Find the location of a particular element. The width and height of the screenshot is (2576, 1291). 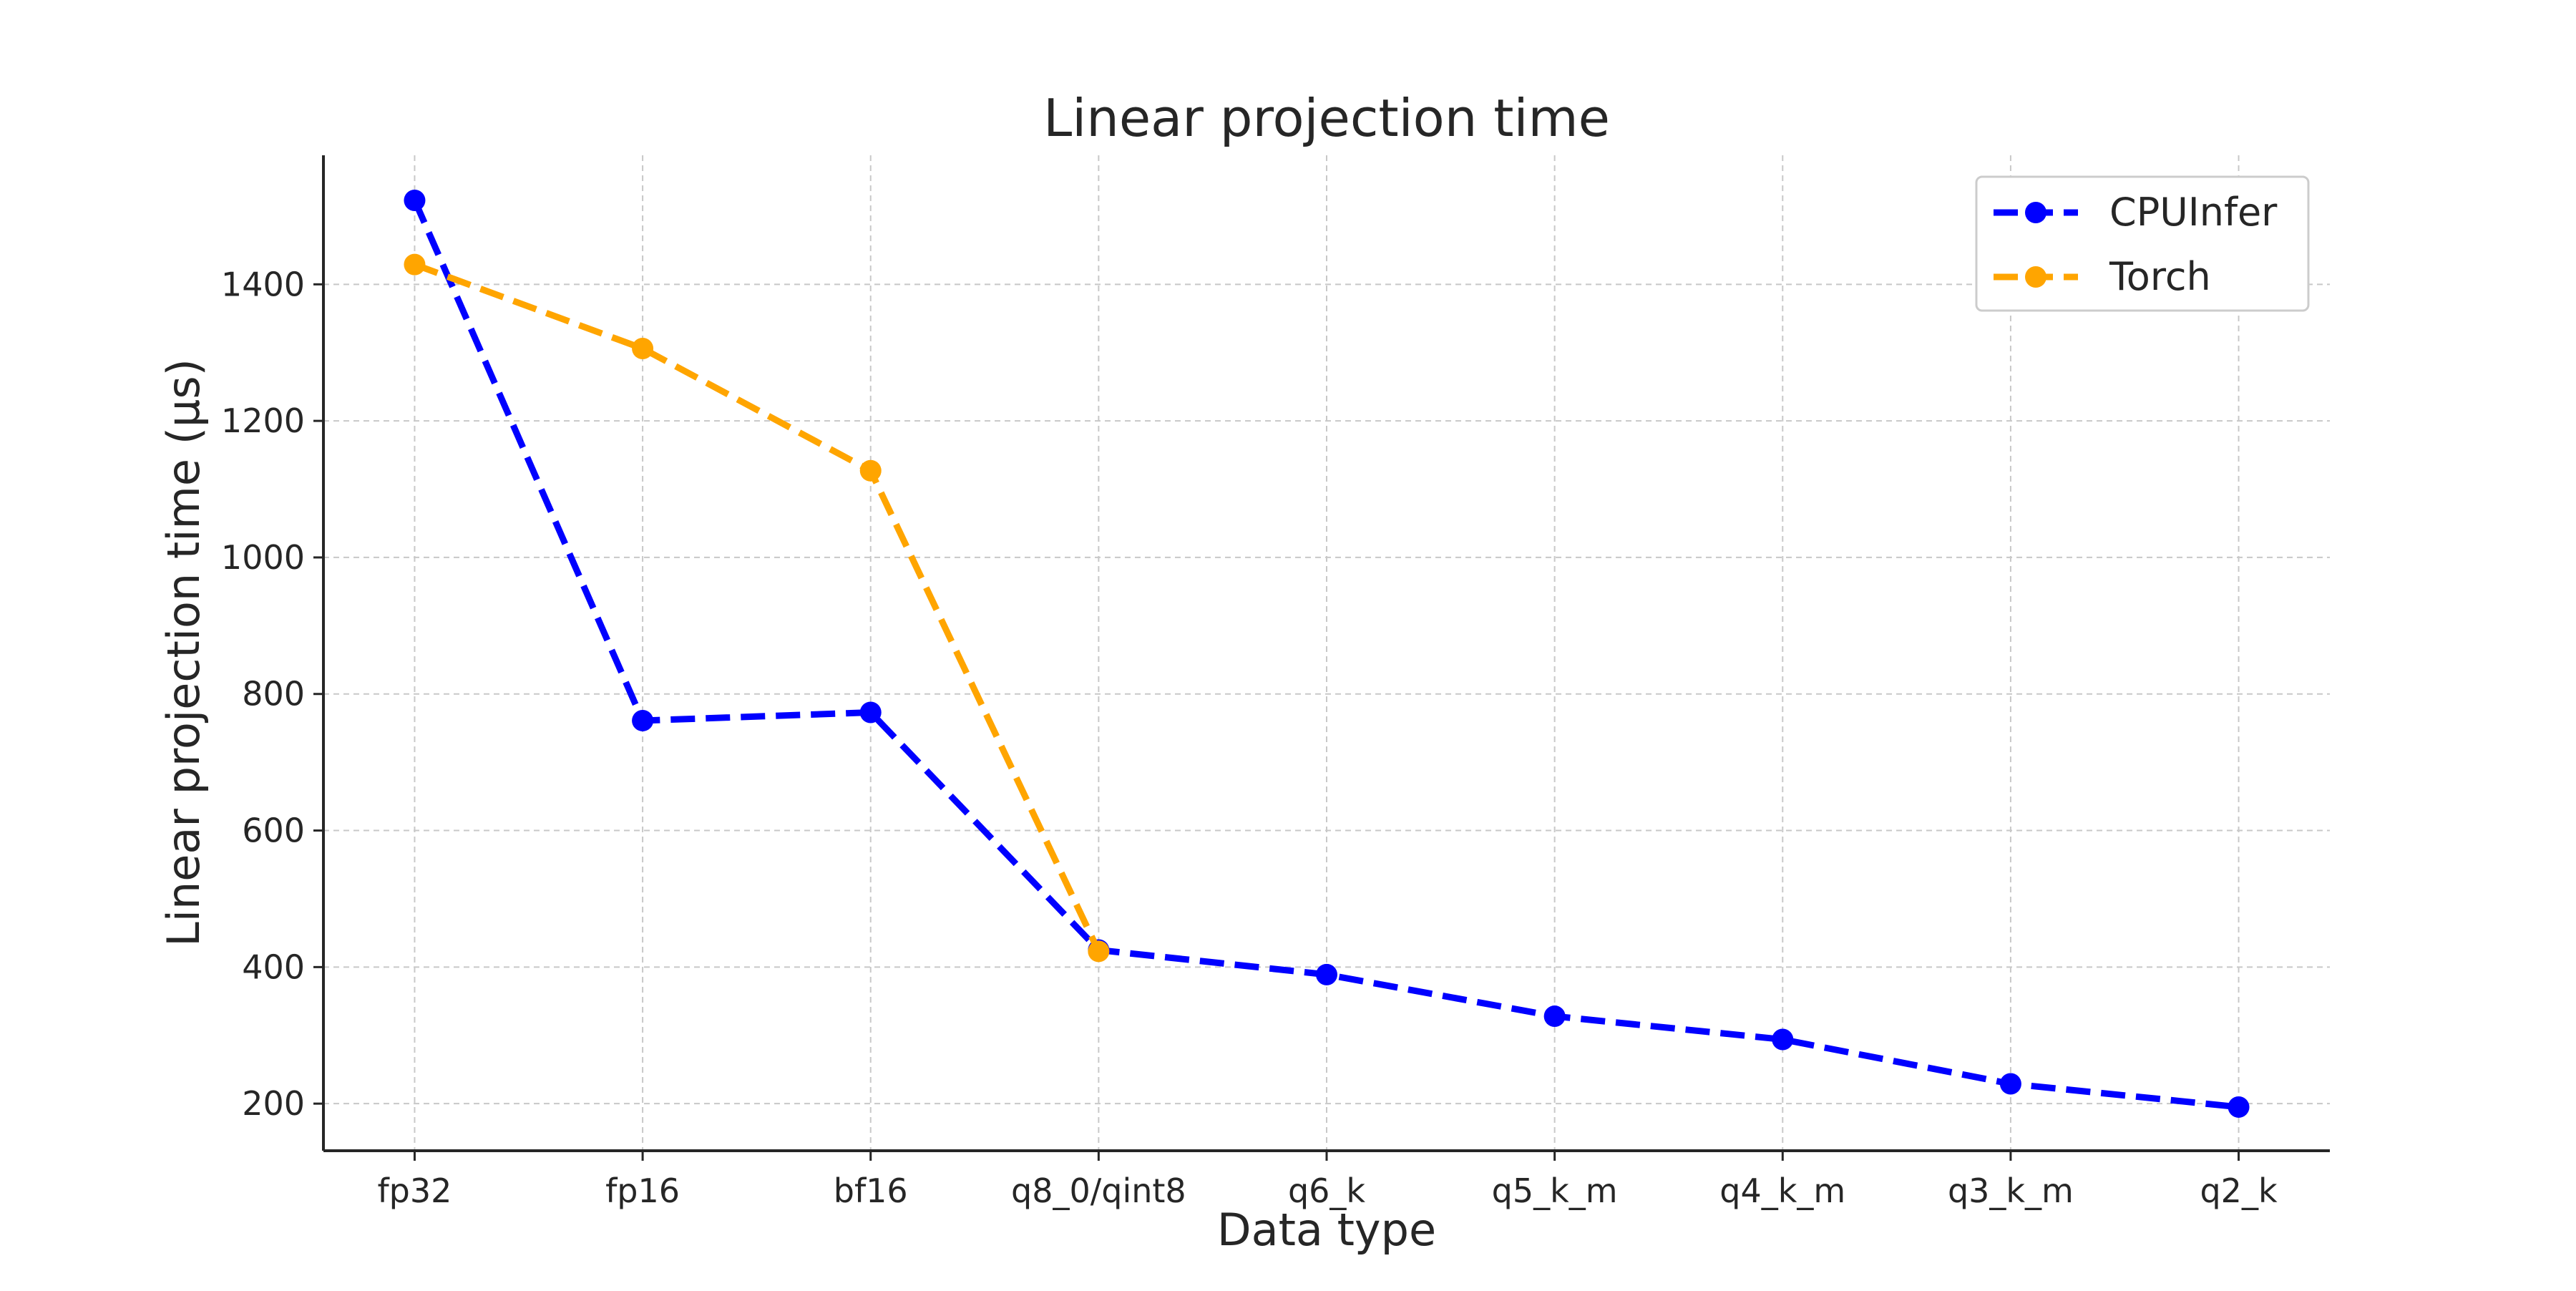

legend-label: Torch is located at coordinates (2160, 276).